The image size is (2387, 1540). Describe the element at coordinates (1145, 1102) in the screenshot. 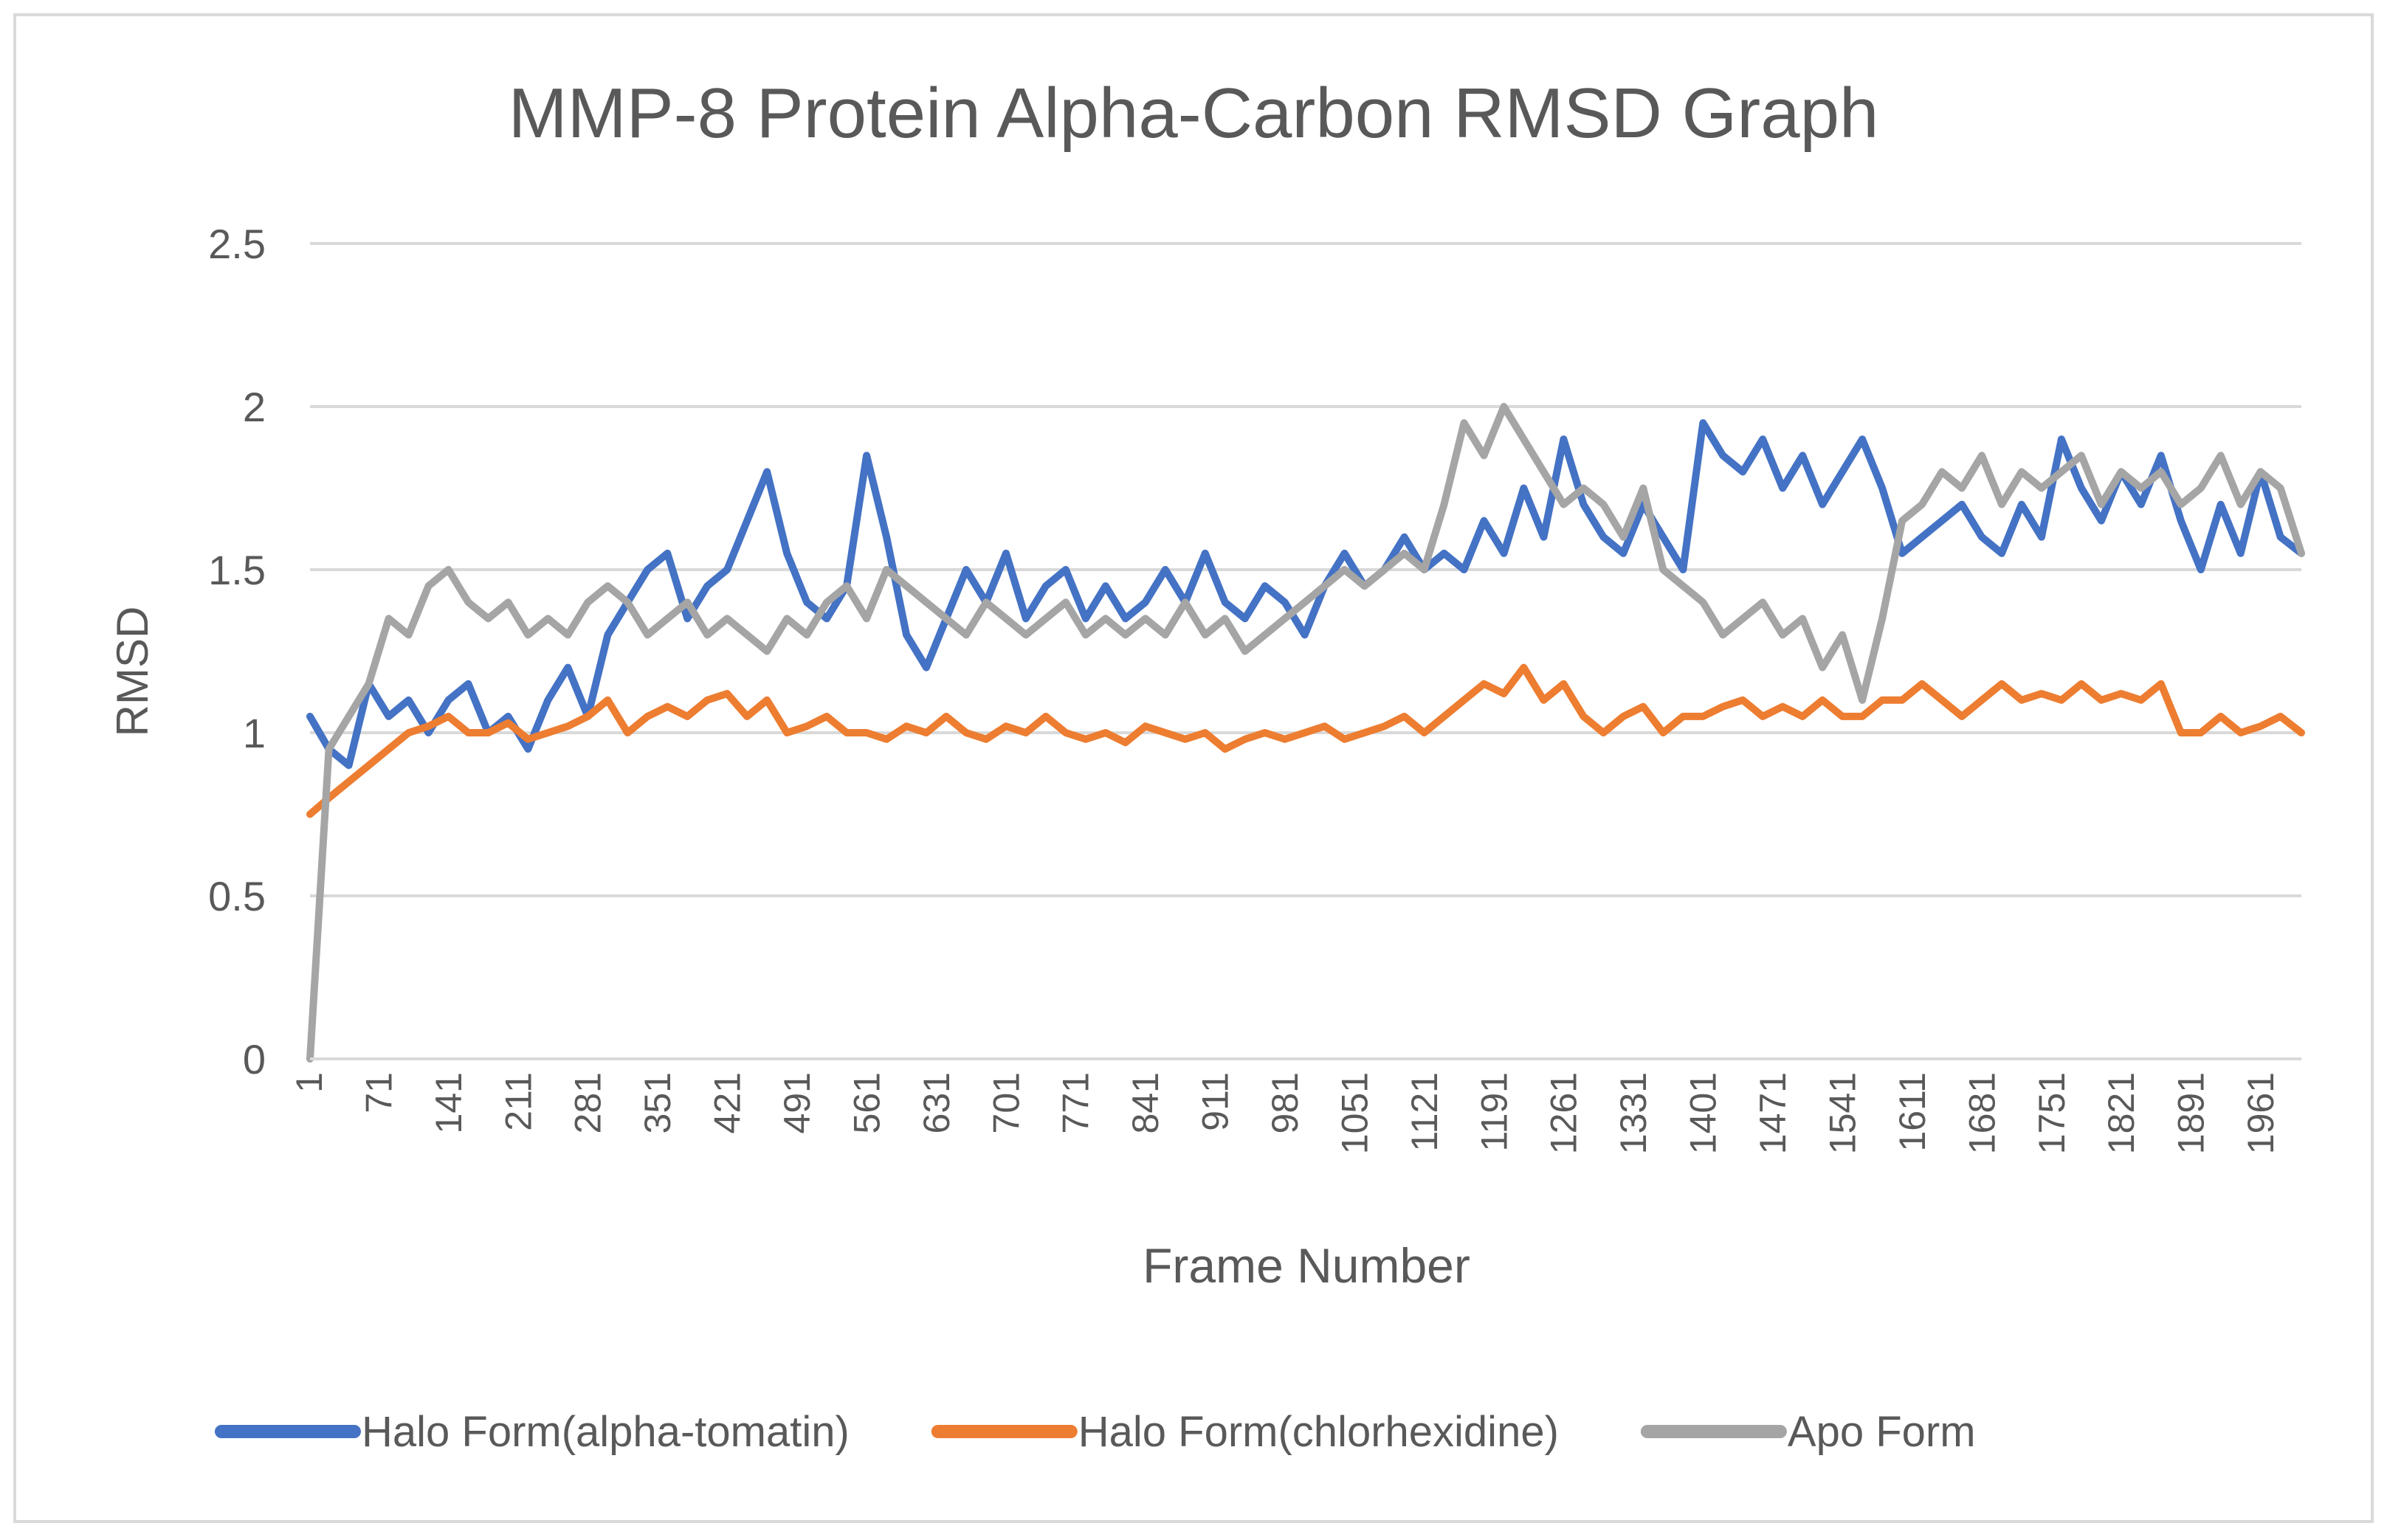

I see `x-tick-label: 841` at that location.